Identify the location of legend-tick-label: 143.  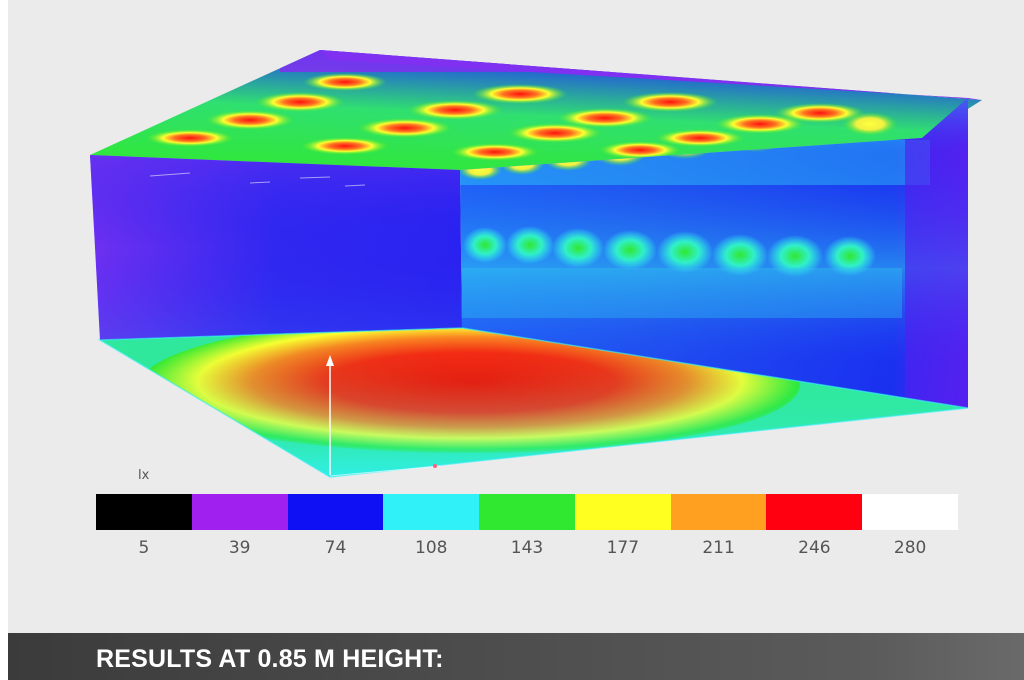
(527, 548).